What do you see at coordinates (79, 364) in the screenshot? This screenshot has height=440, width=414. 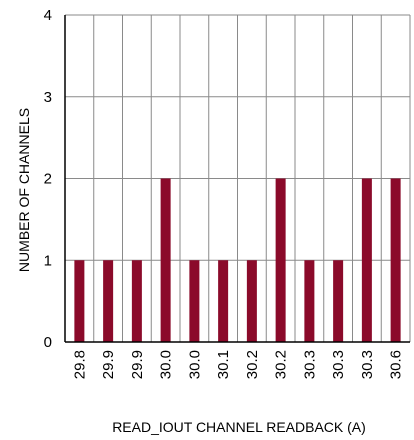 I see `x-tick-label: 29.8` at bounding box center [79, 364].